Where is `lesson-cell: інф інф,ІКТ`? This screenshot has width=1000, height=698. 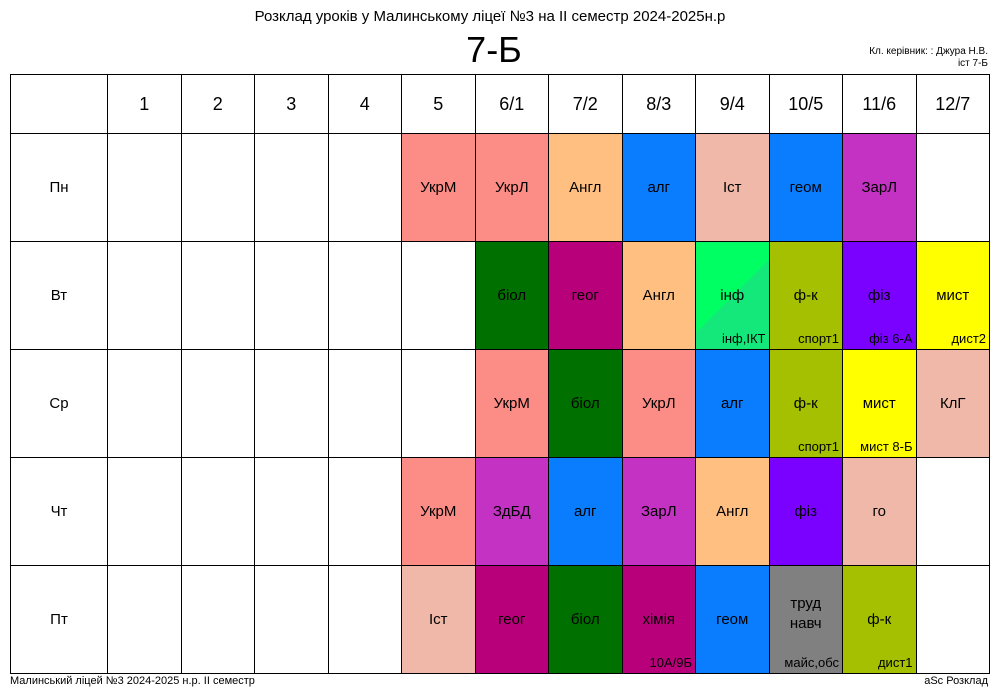 lesson-cell: інф інф,ІКТ is located at coordinates (732, 295).